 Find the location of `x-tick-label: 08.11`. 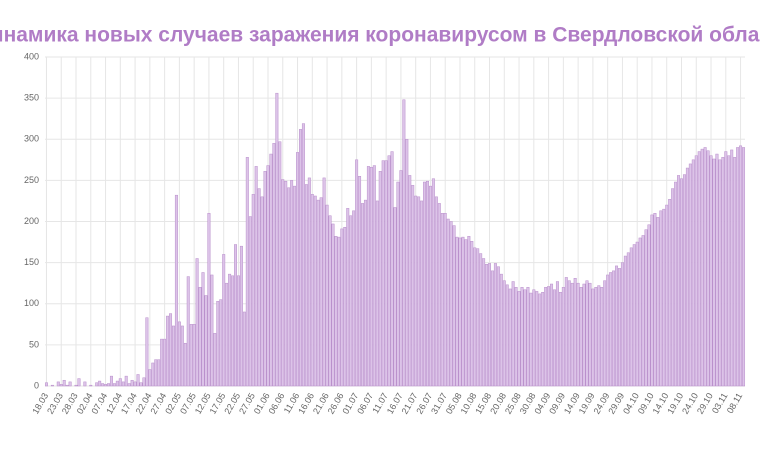

x-tick-label: 08.11 is located at coordinates (735, 403).